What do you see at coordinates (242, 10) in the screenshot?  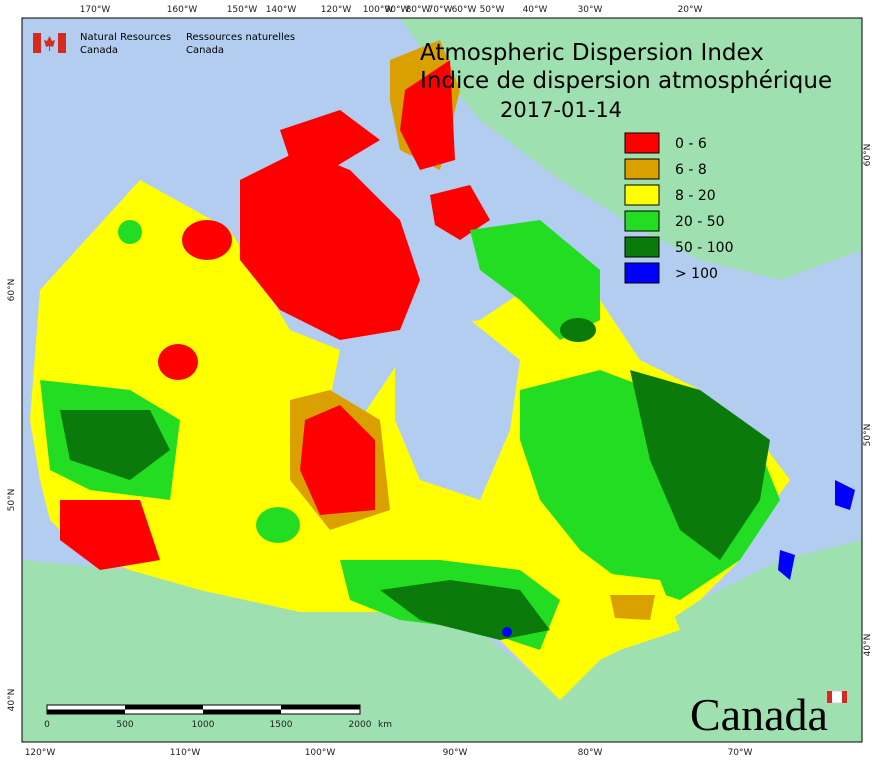 I see `graticule-label: 150°W` at bounding box center [242, 10].